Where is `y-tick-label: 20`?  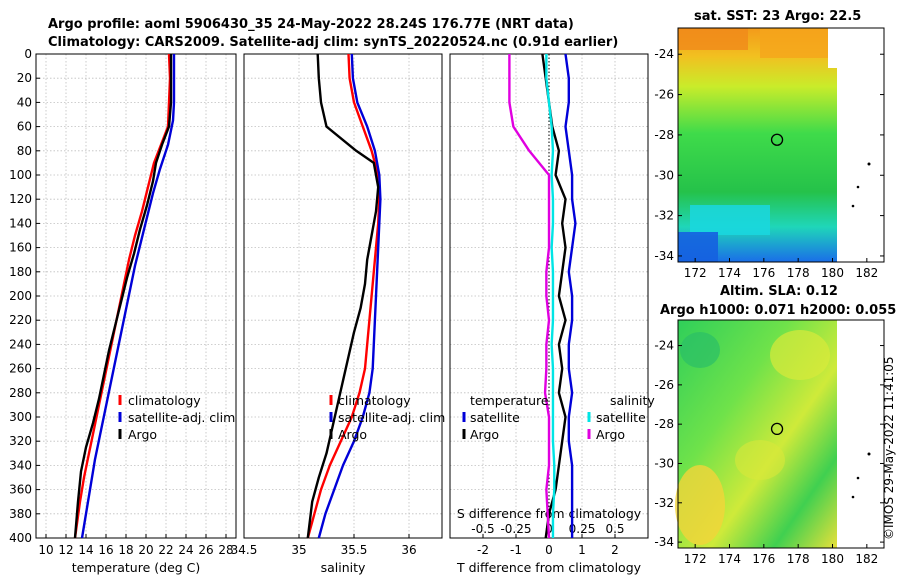
y-tick-label: 20 is located at coordinates (24, 78).